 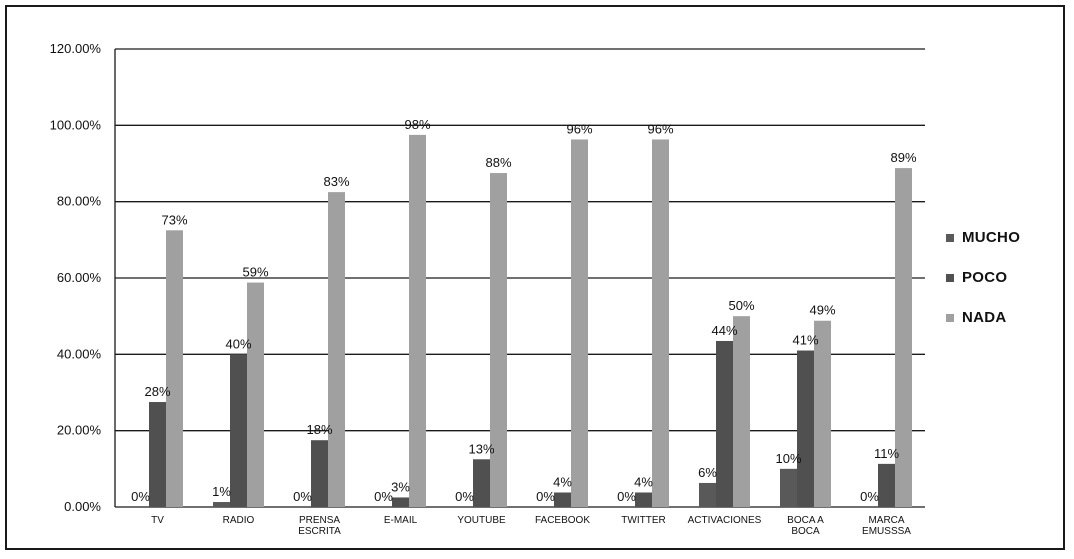 I want to click on legend: MUCHO POCO NADA, so click(x=983, y=277).